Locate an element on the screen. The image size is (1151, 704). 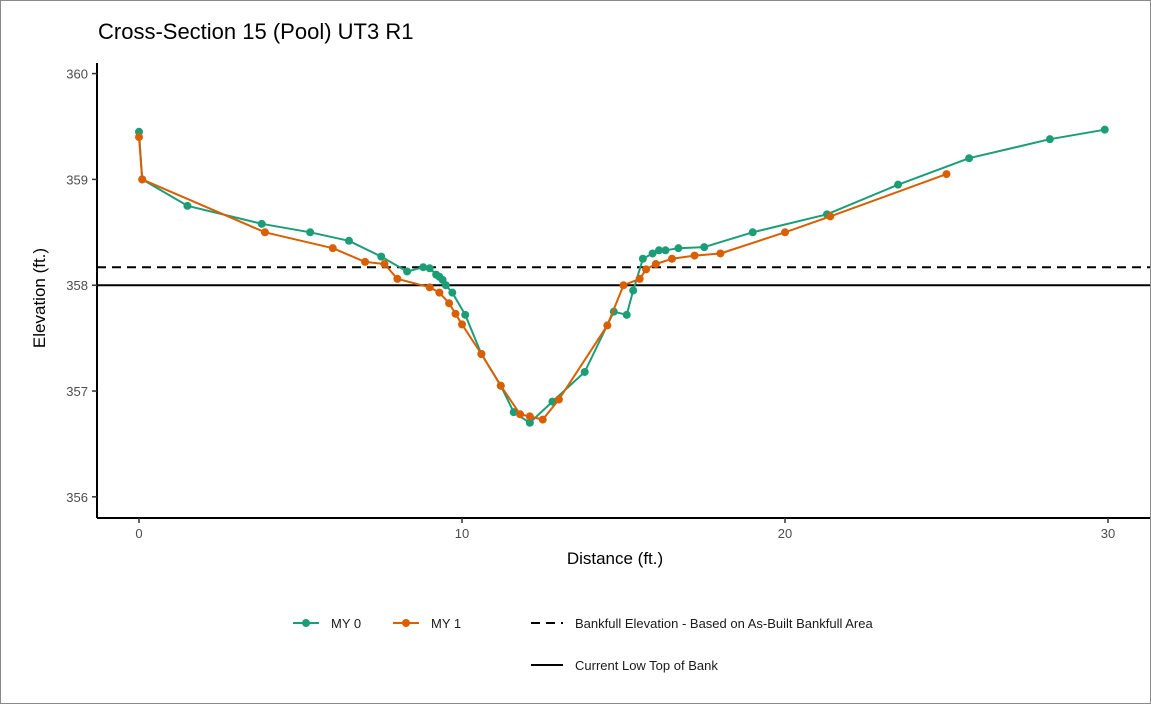
x-tick-label: 0 is located at coordinates (138, 533).